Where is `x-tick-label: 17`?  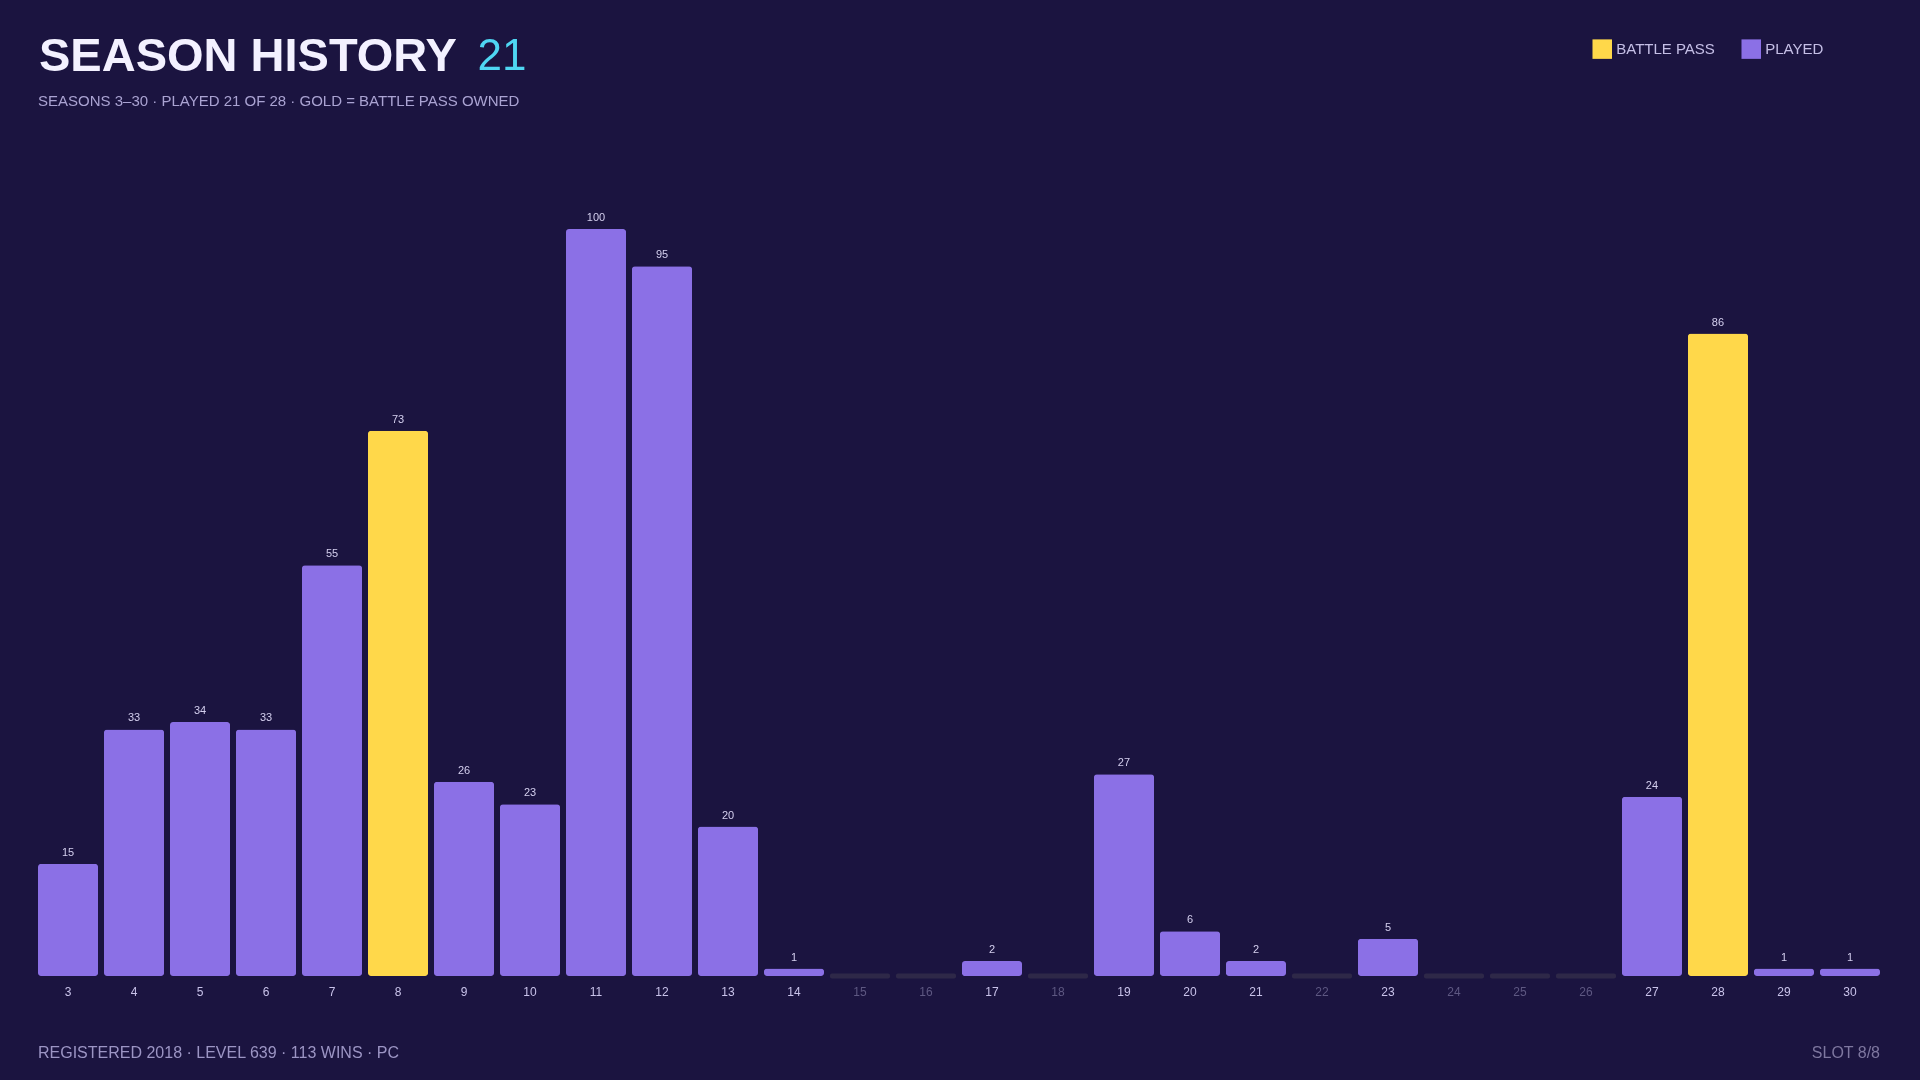
x-tick-label: 17 is located at coordinates (992, 991).